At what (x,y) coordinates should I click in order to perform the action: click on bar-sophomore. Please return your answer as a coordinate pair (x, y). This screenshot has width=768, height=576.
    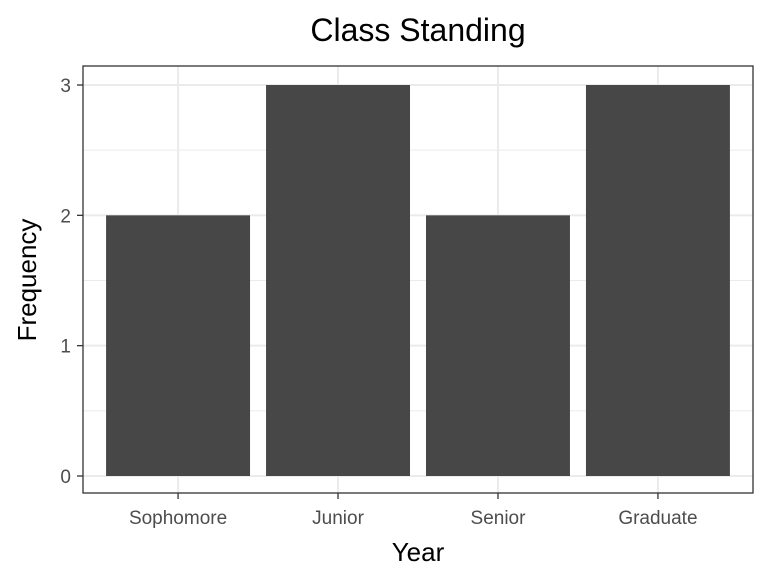
    Looking at the image, I should click on (178, 346).